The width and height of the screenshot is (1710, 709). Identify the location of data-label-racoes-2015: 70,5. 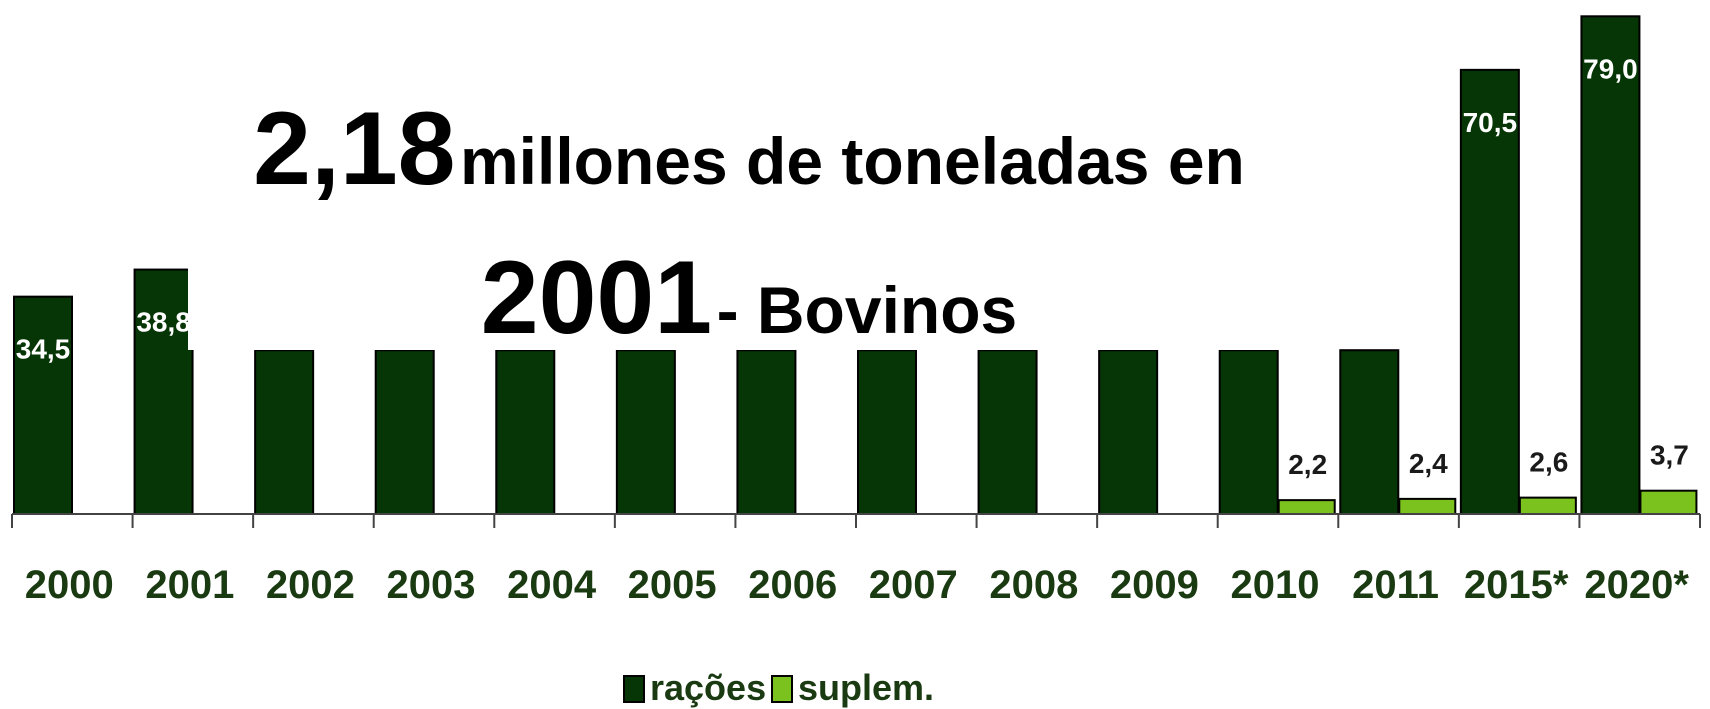
(1490, 122).